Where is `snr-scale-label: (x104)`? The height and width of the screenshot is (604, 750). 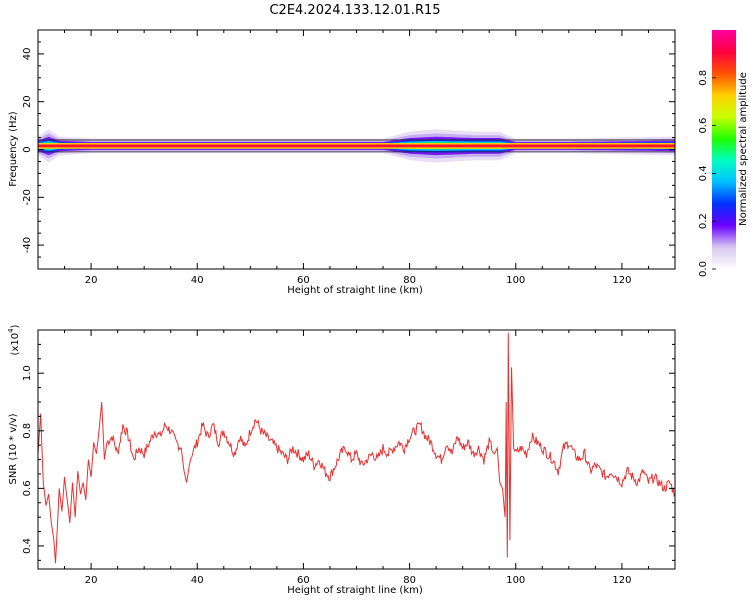 snr-scale-label: (x104) is located at coordinates (14, 339).